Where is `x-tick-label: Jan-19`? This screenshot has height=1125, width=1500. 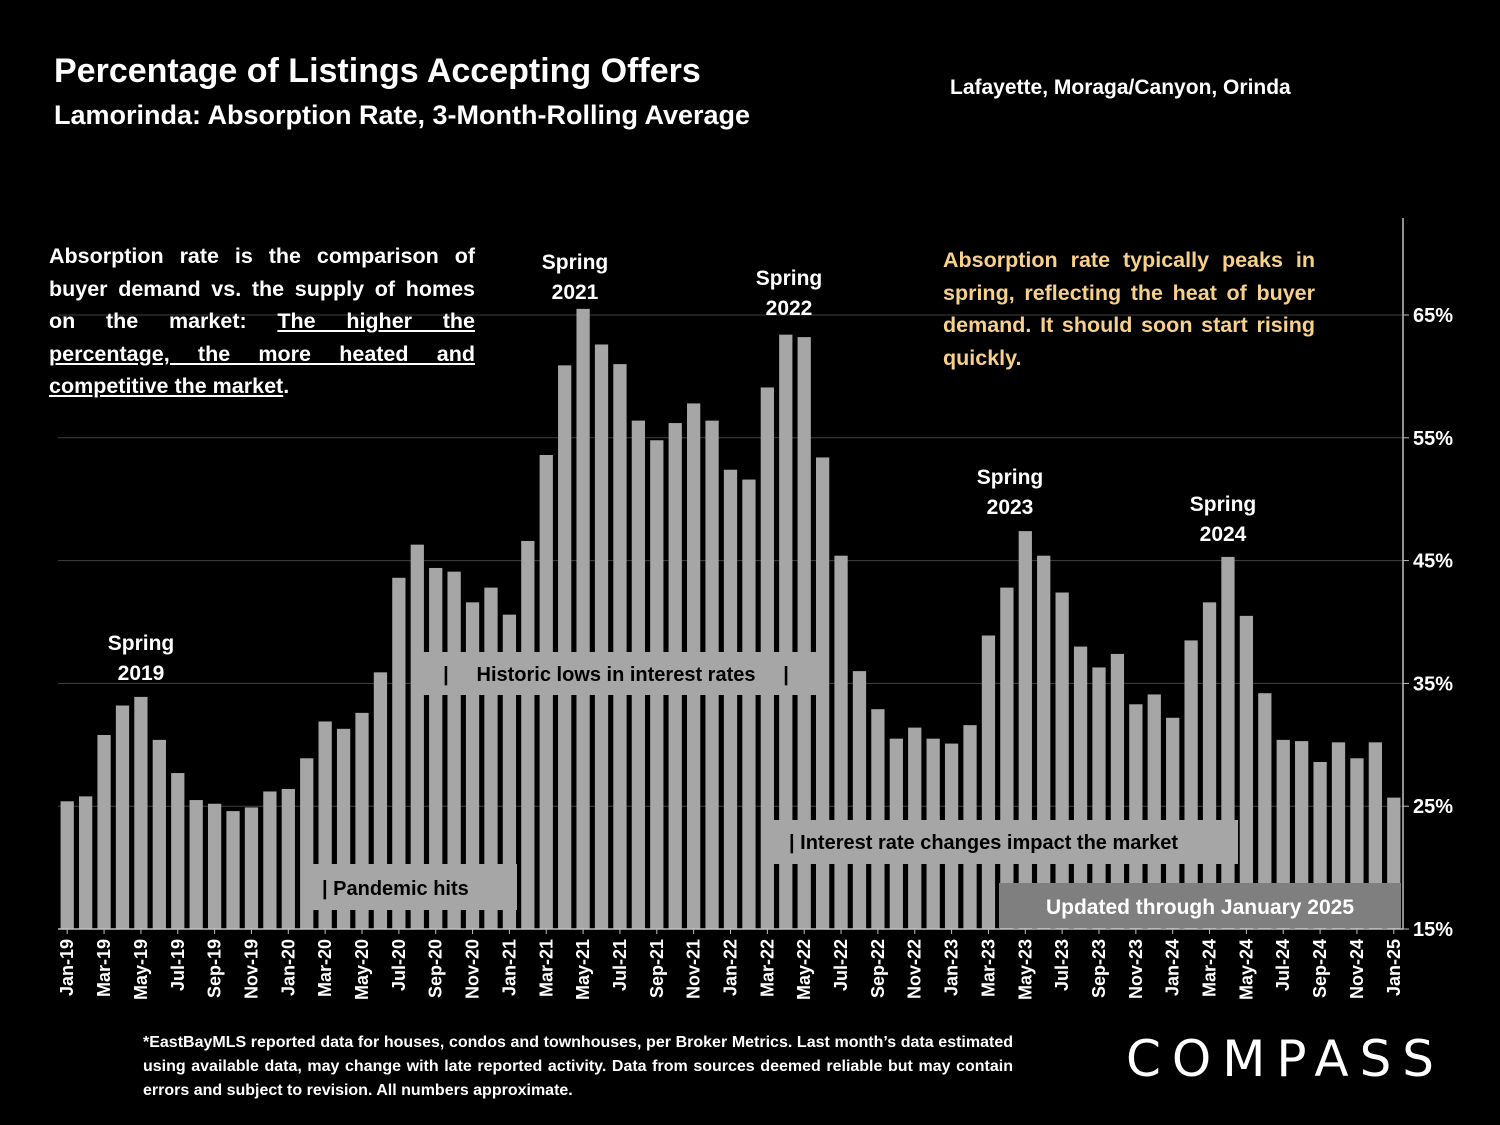
x-tick-label: Jan-19 is located at coordinates (67, 967).